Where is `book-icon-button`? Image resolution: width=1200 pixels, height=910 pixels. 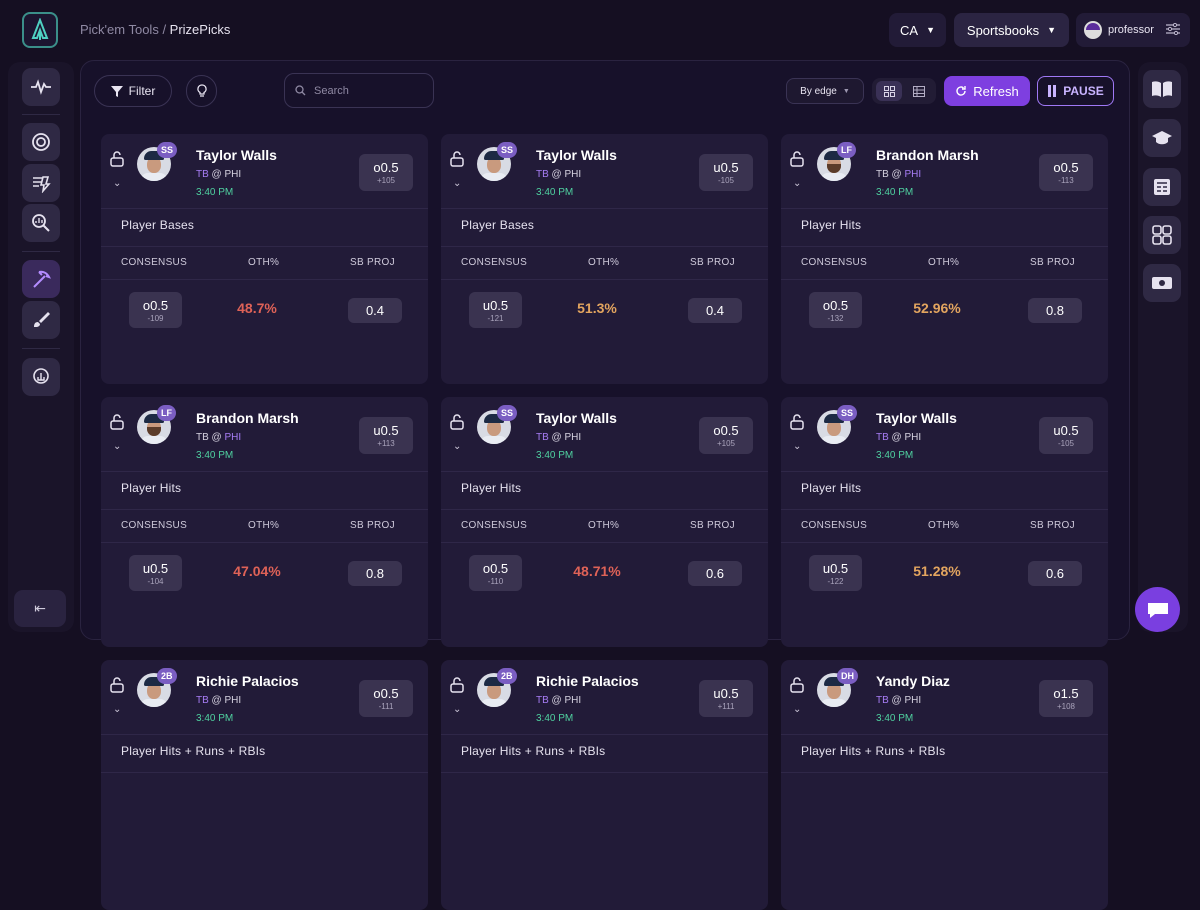 book-icon-button is located at coordinates (1162, 89).